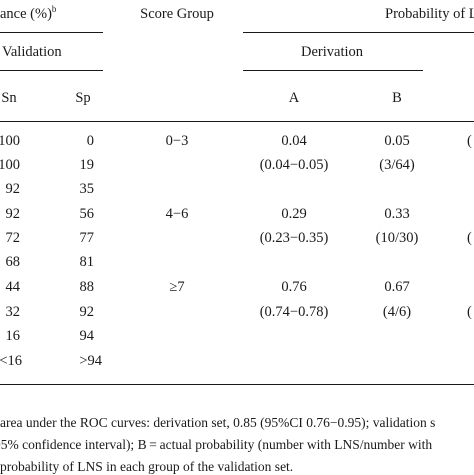 This screenshot has height=475, width=474. Describe the element at coordinates (397, 287) in the screenshot. I see `prob-b-cell: 0.67` at that location.